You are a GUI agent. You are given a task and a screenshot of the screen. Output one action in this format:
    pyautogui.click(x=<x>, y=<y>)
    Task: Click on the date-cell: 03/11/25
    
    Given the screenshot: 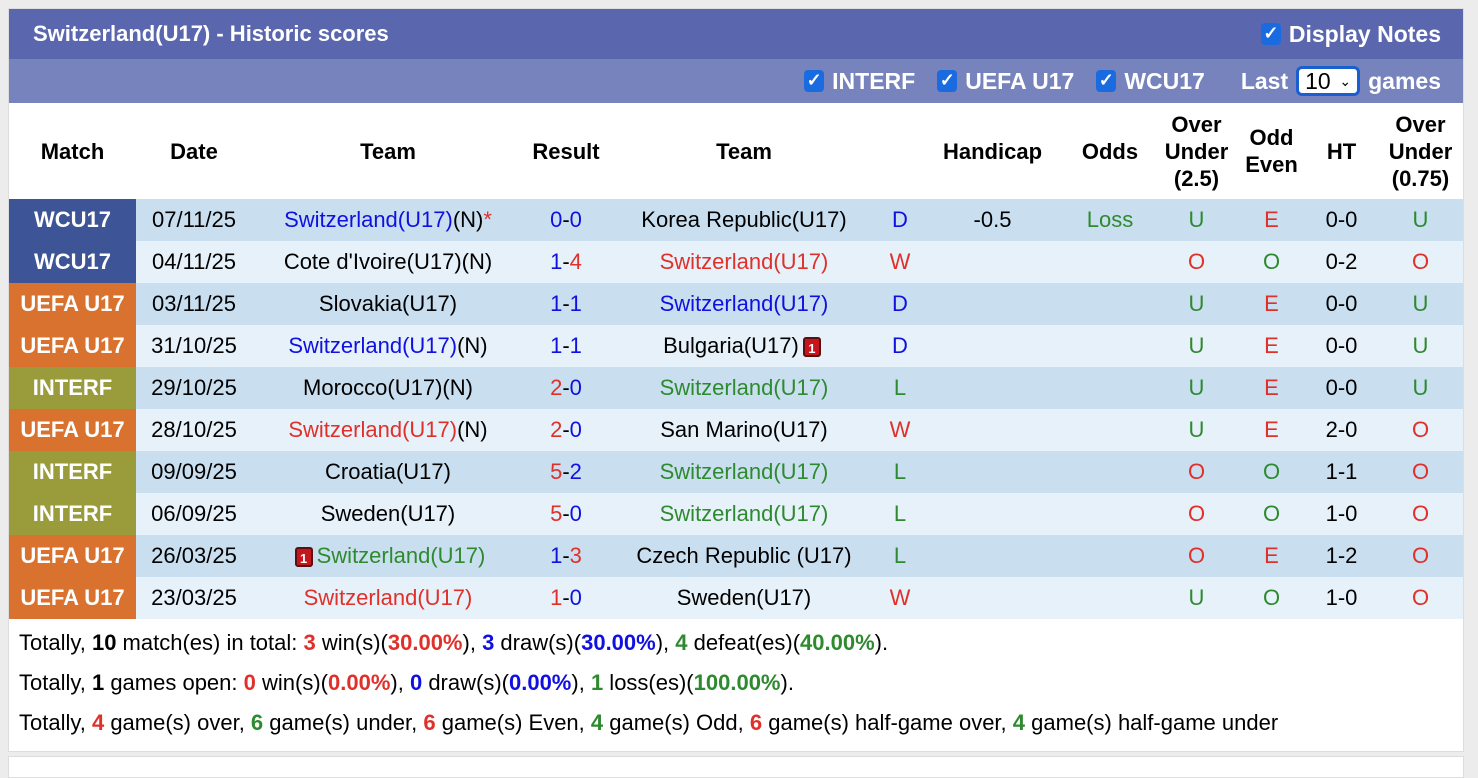 What is the action you would take?
    pyautogui.click(x=194, y=304)
    